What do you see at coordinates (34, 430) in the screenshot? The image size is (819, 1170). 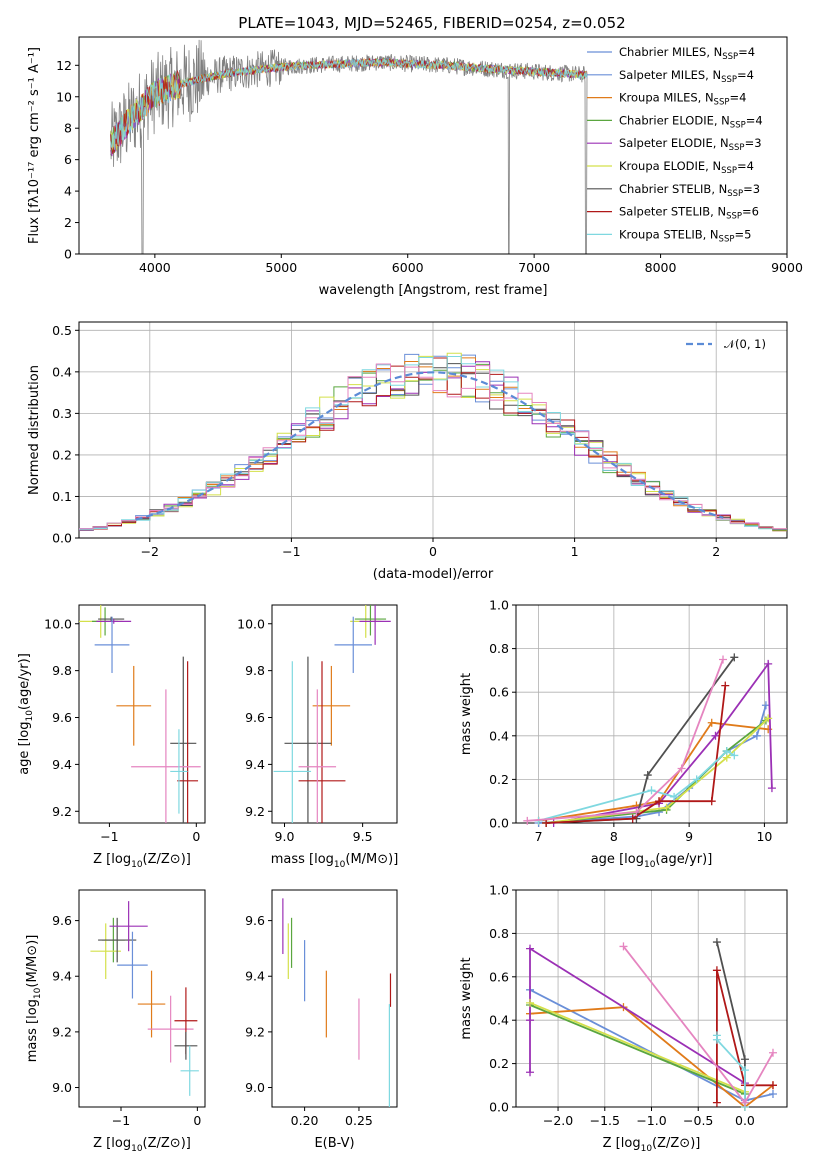 I see `y-axis-label: Normed distribution` at bounding box center [34, 430].